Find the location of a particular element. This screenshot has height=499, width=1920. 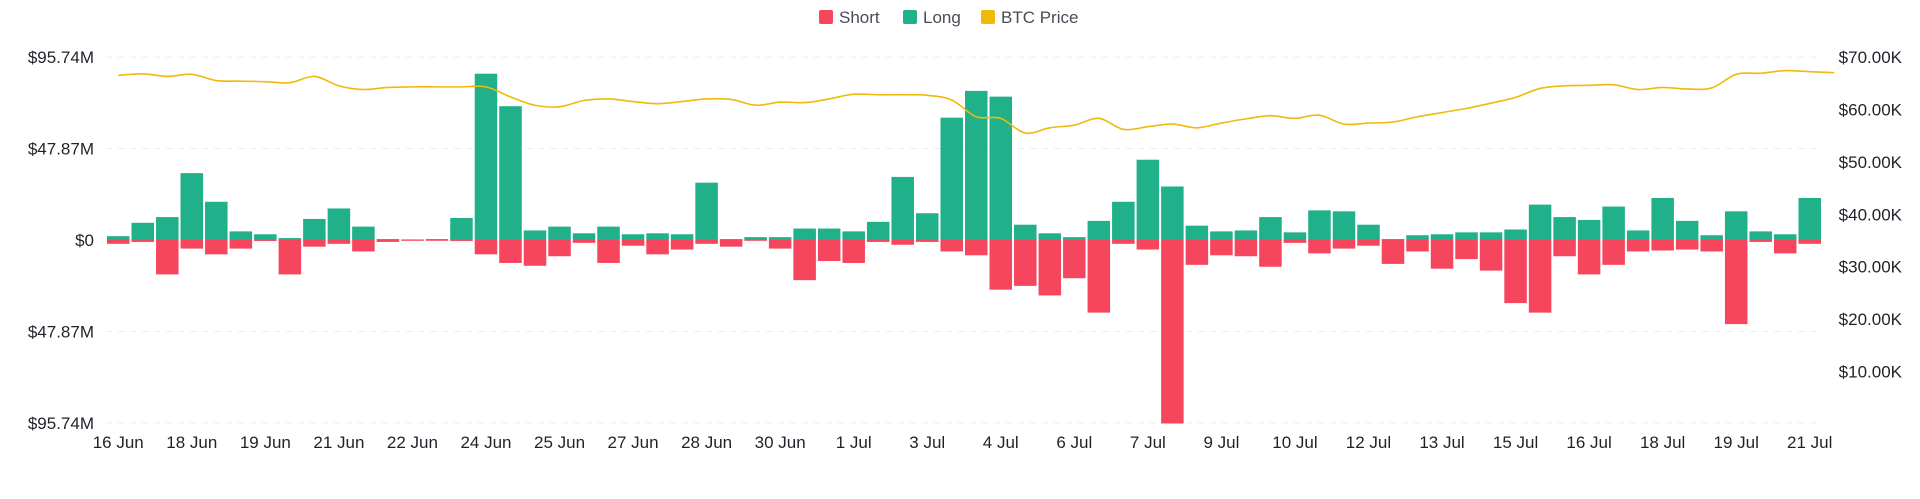

legend-item-short: Short is located at coordinates (849, 17).